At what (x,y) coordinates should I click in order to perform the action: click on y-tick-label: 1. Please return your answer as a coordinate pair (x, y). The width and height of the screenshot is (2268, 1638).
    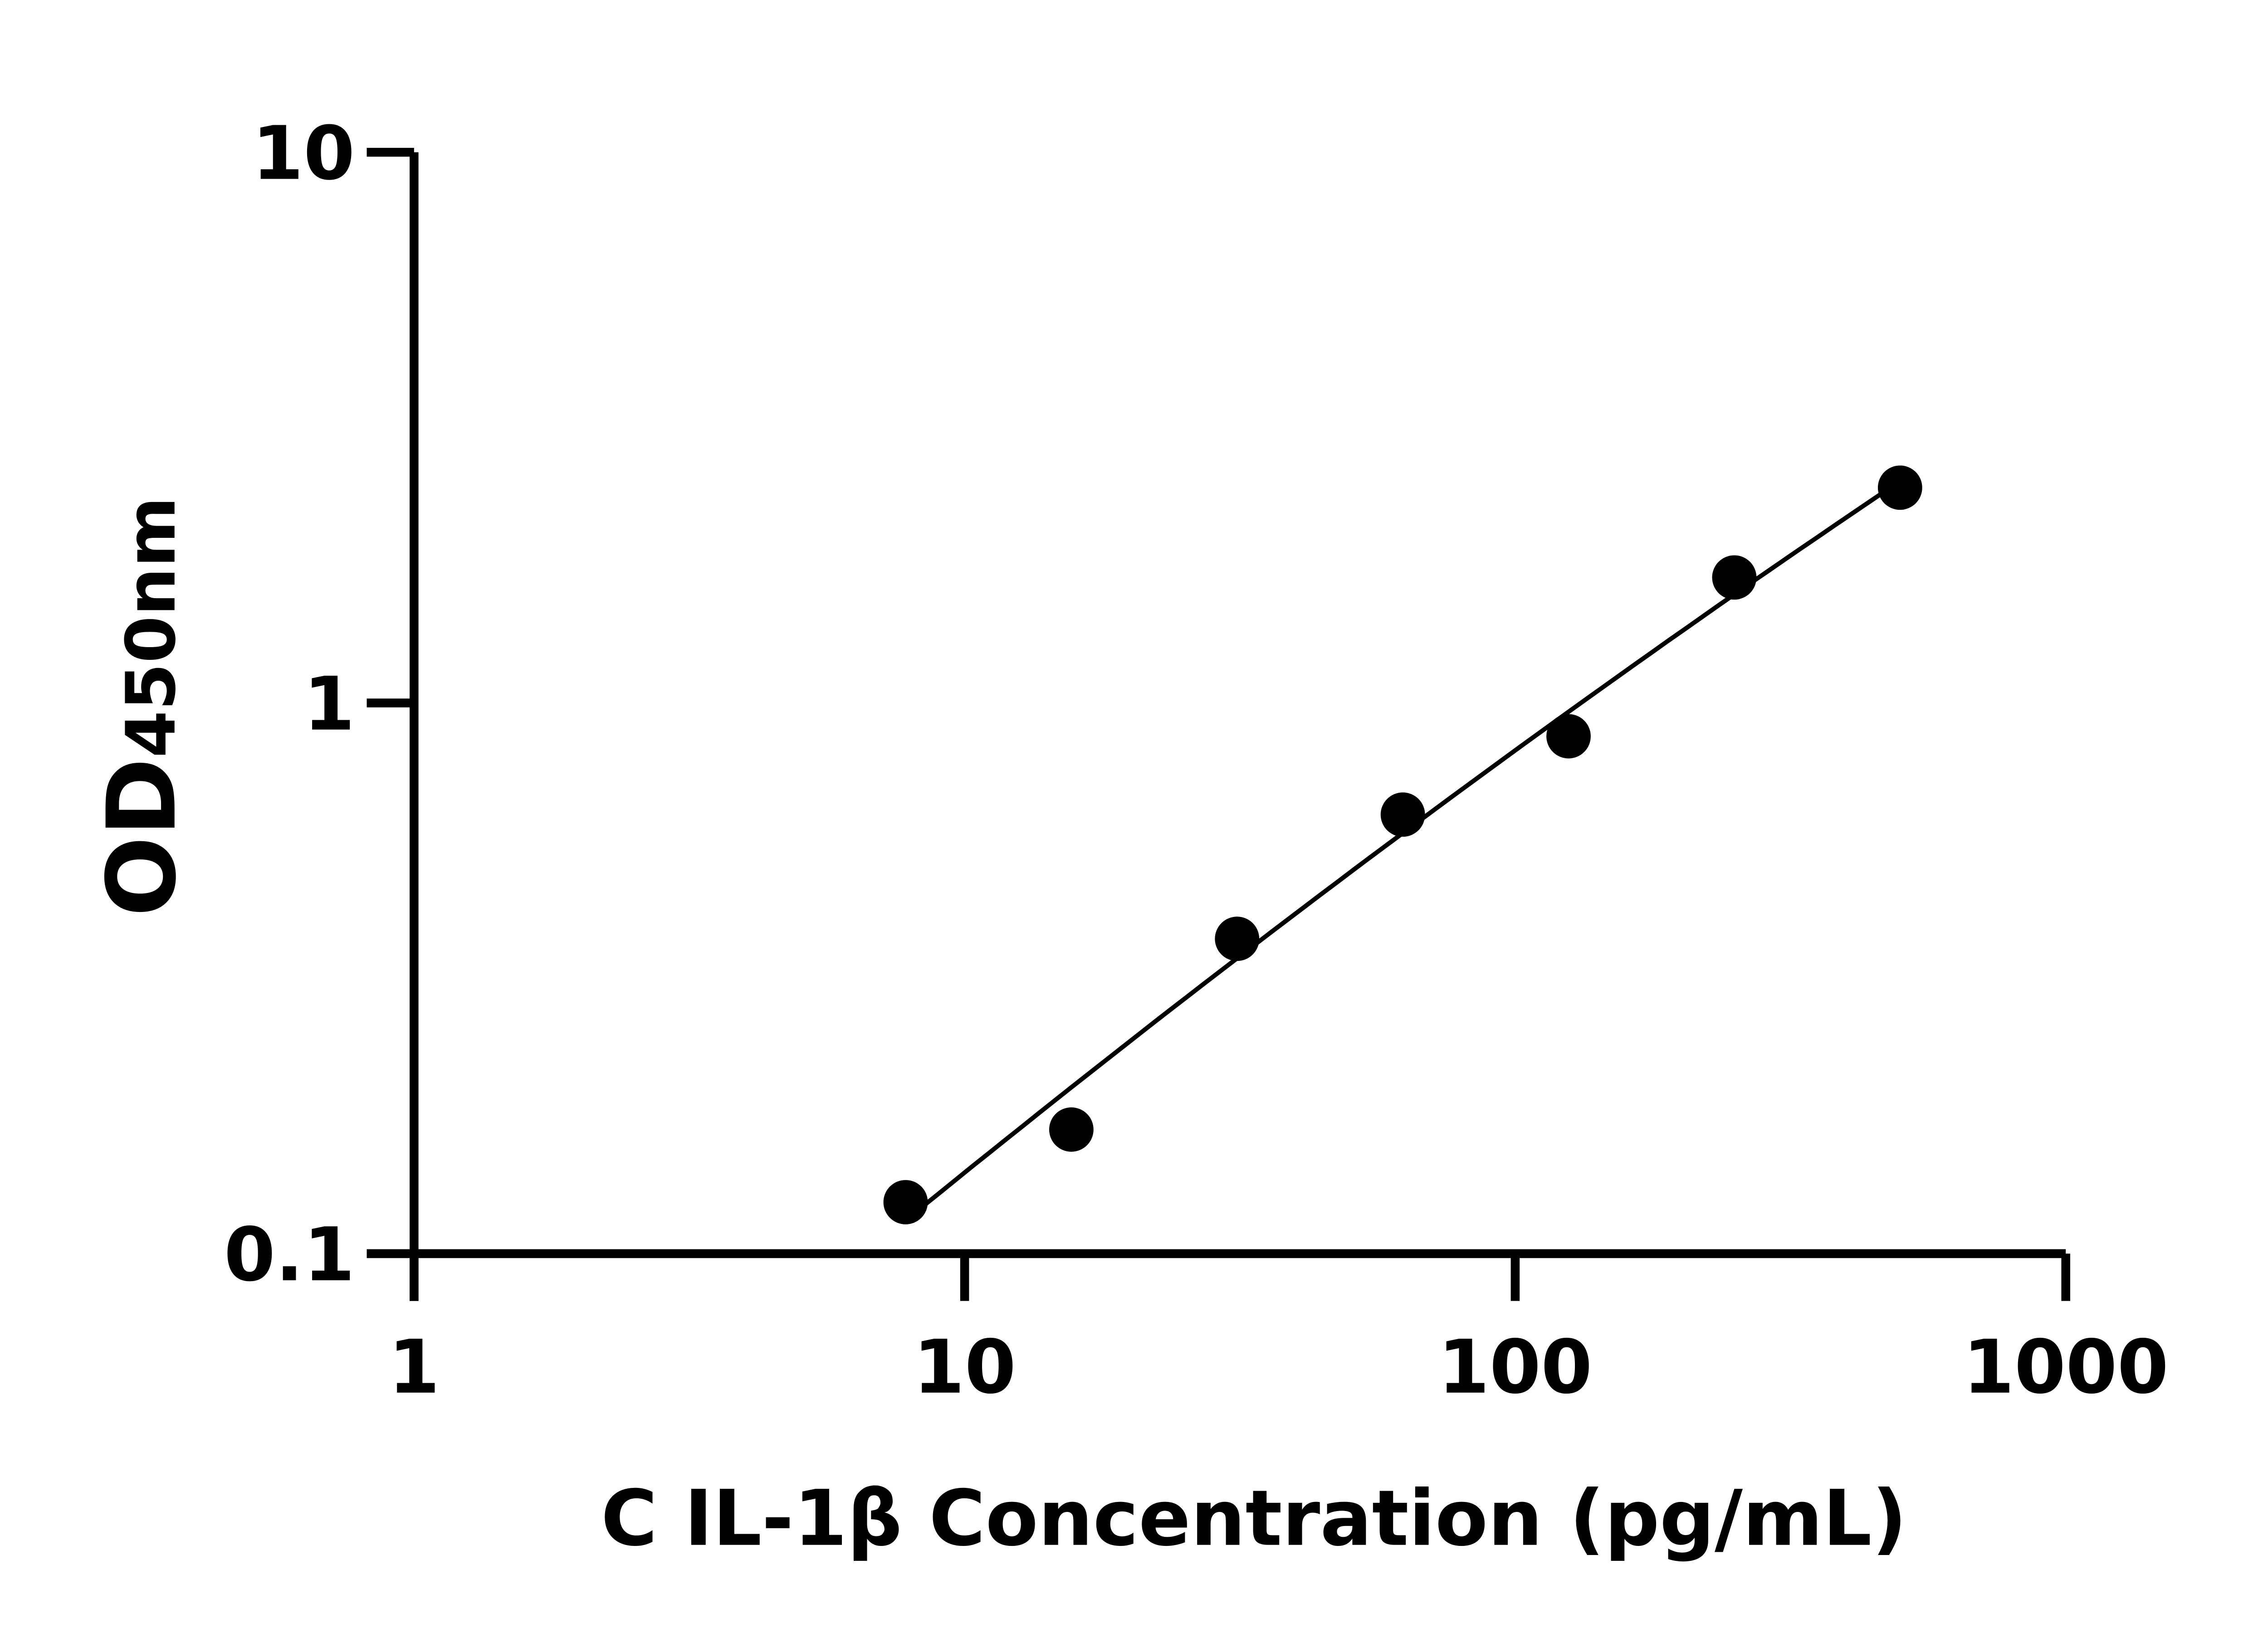
    Looking at the image, I should click on (329, 704).